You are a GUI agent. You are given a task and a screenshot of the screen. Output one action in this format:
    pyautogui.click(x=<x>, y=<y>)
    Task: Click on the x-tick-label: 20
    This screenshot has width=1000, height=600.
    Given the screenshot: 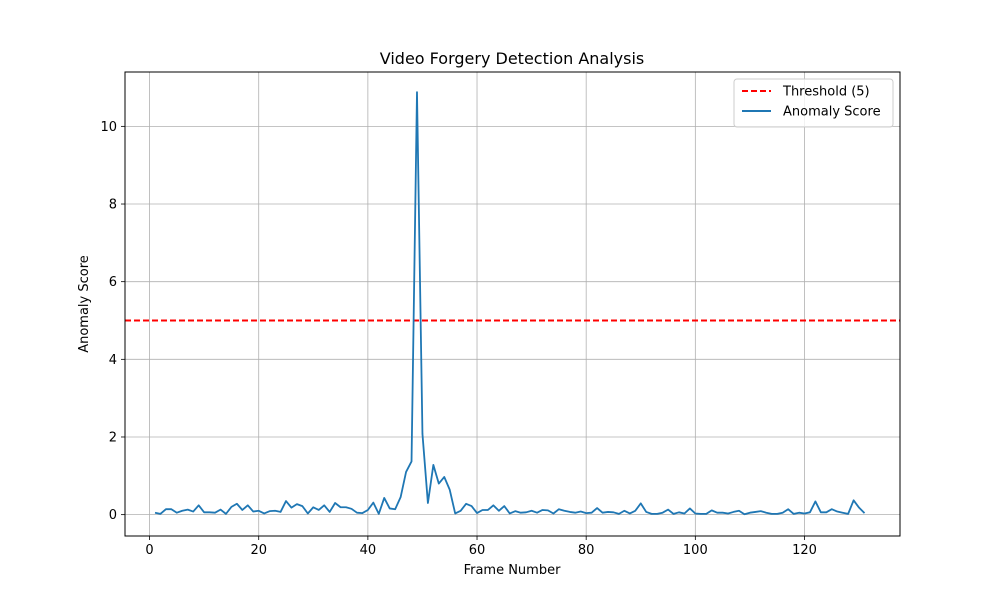 What is the action you would take?
    pyautogui.click(x=258, y=550)
    